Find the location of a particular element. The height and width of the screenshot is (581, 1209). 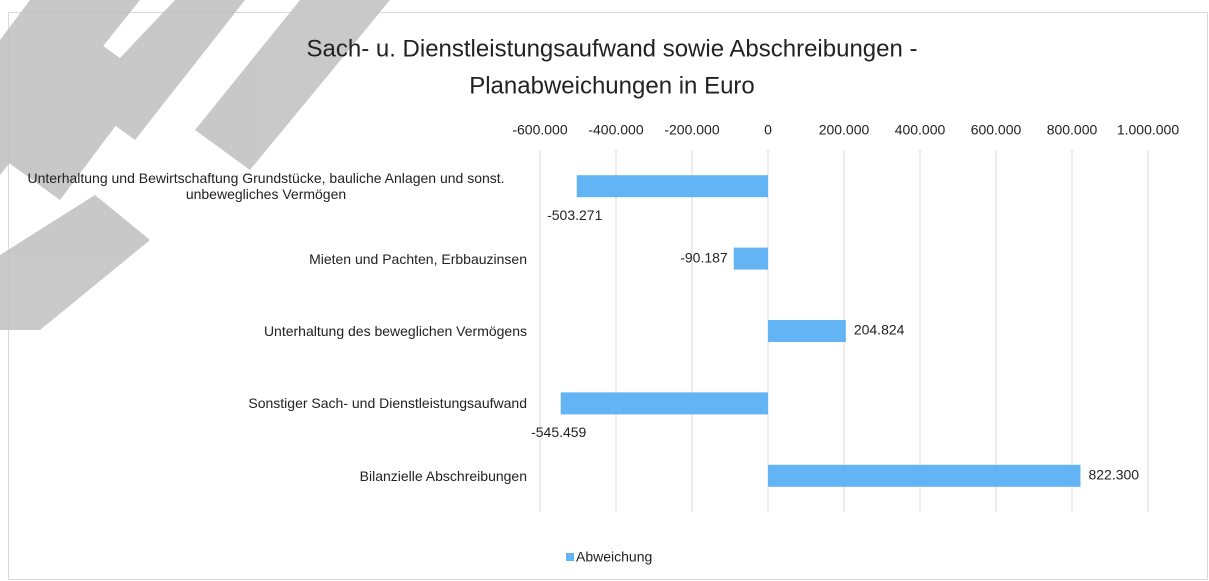

x-tick-label: -600.000 is located at coordinates (539, 130).